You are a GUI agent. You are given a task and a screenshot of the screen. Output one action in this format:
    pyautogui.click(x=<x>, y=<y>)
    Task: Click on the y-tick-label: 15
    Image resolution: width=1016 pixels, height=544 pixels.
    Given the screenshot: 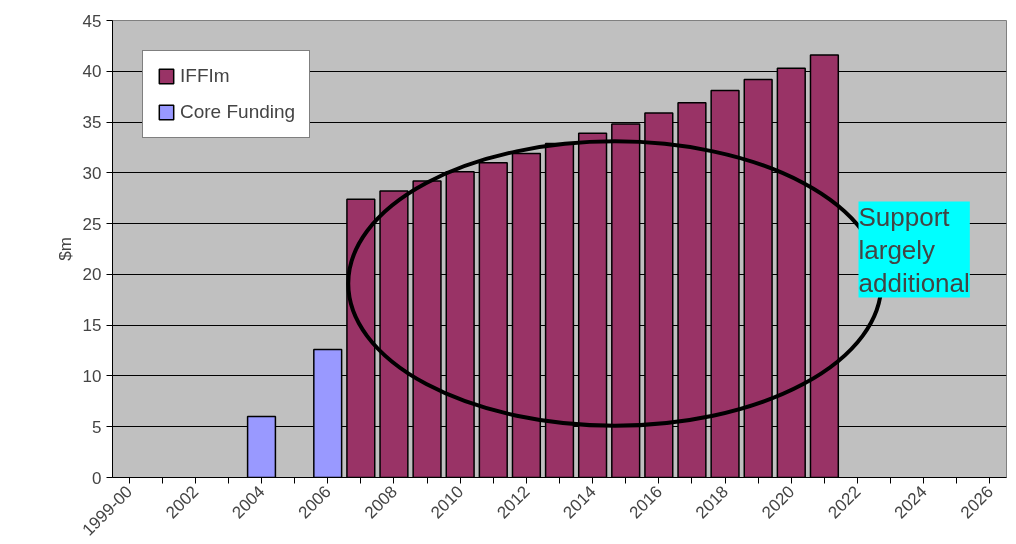 What is the action you would take?
    pyautogui.click(x=92, y=326)
    